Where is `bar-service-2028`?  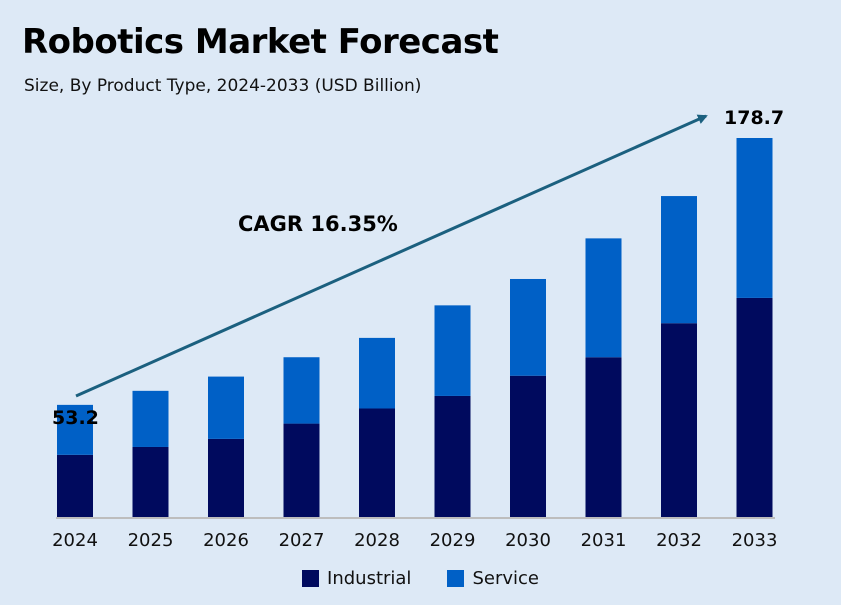 bar-service-2028 is located at coordinates (377, 373).